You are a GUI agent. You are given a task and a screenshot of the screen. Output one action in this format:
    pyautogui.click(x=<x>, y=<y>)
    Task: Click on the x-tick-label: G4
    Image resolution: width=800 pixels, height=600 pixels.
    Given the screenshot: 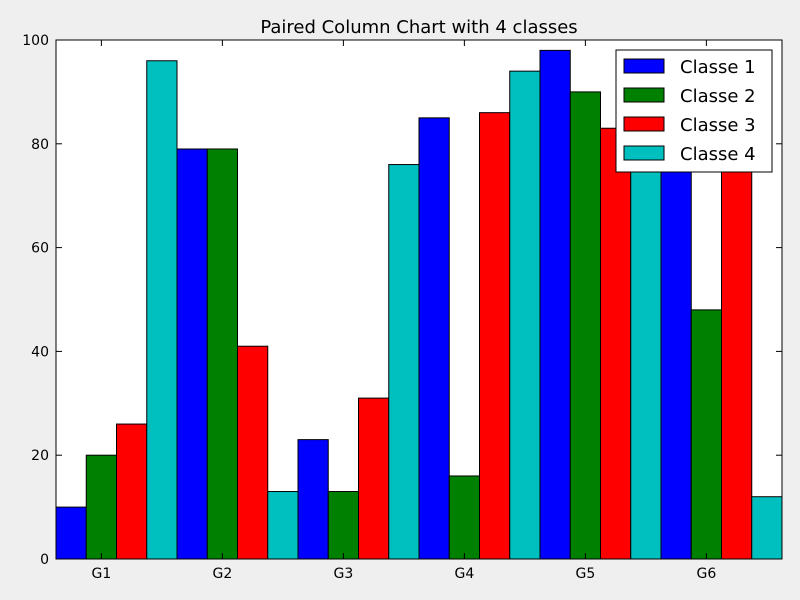 What is the action you would take?
    pyautogui.click(x=464, y=574)
    